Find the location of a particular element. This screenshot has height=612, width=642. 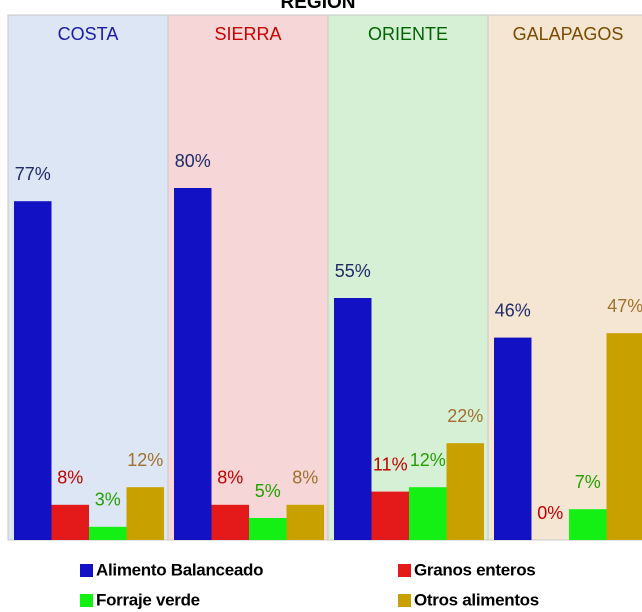

value-label: 46% is located at coordinates (513, 310).